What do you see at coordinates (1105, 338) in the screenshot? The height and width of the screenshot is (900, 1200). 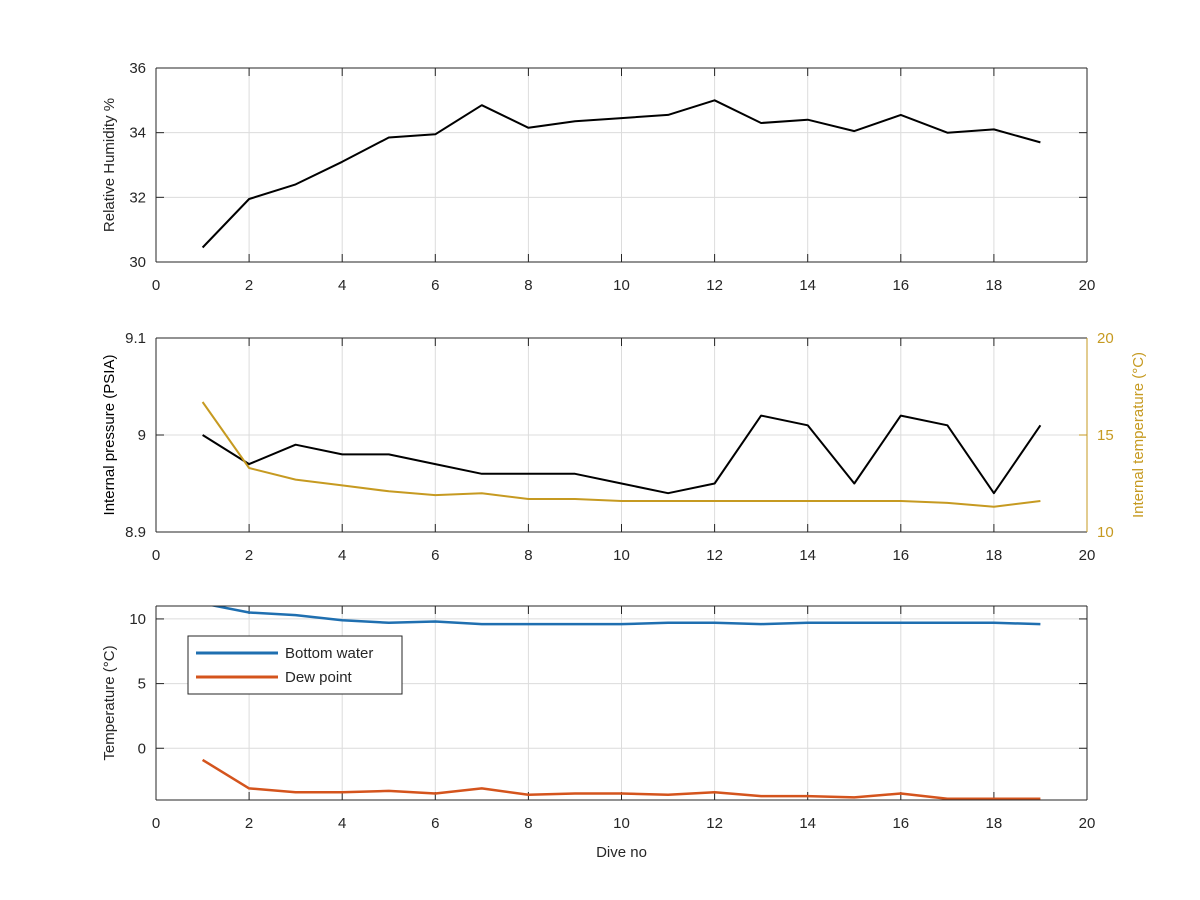 I see `y-right-tick-label: 20` at bounding box center [1105, 338].